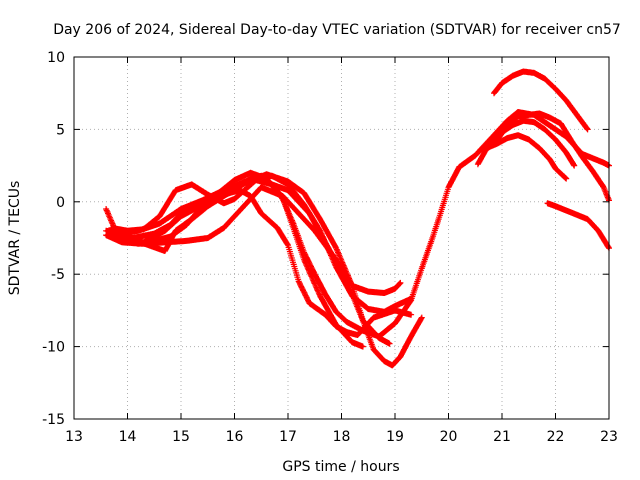 The image size is (640, 480). I want to click on x-tick-label: 17, so click(288, 437).